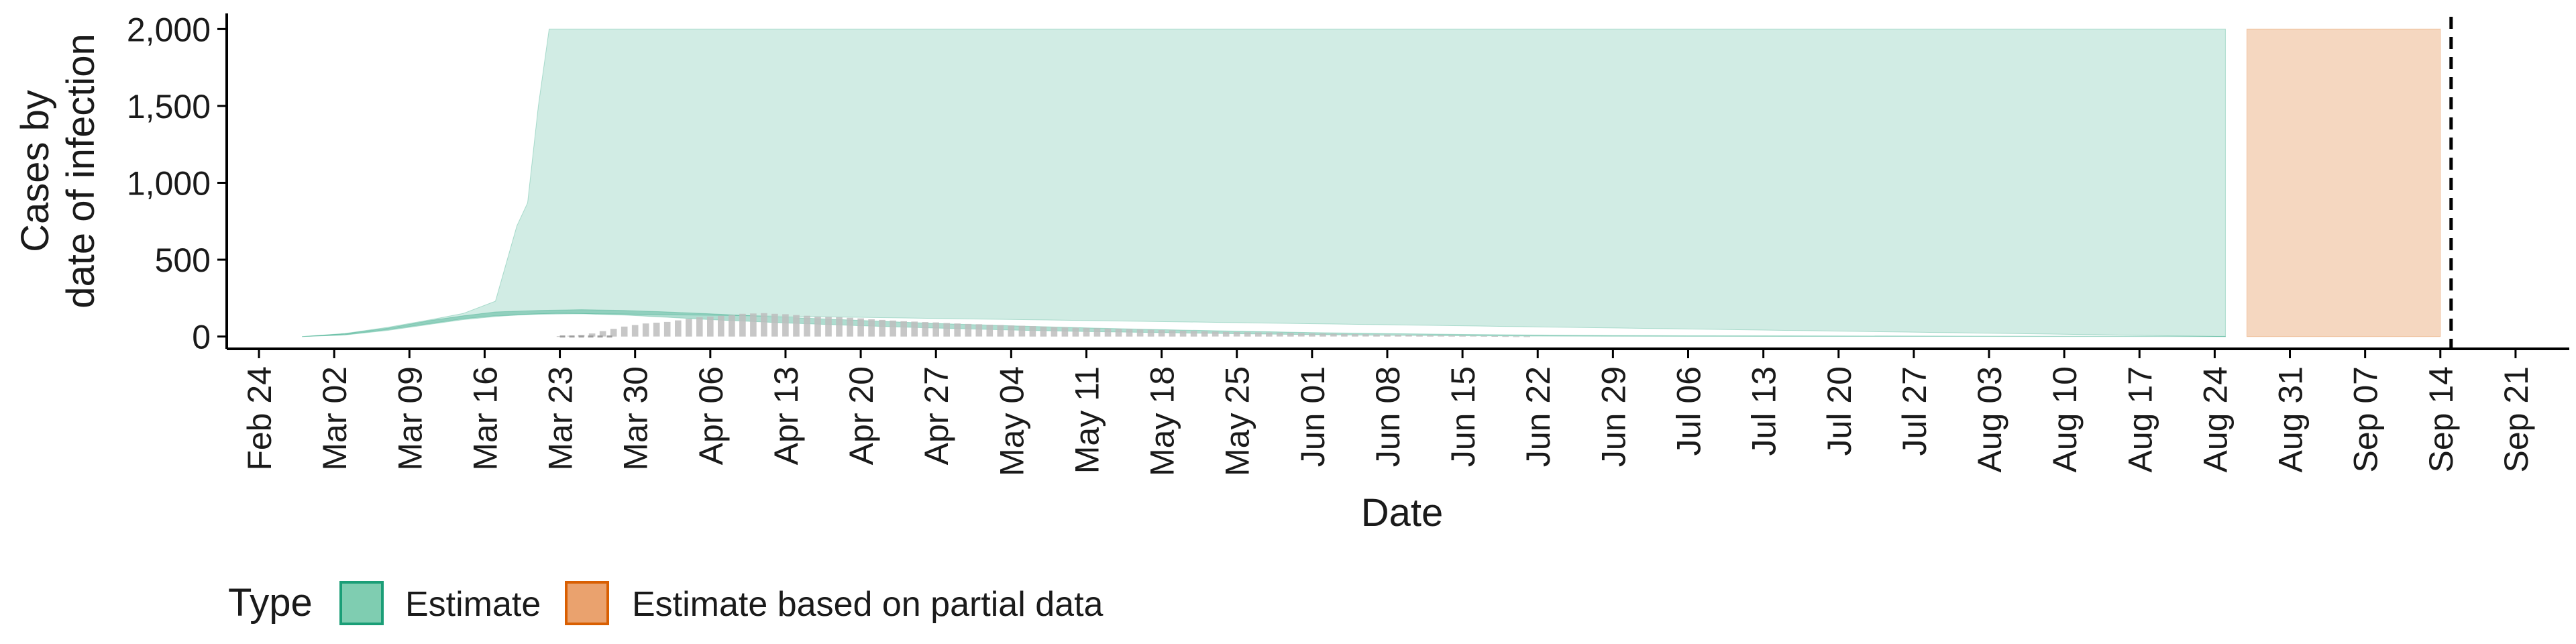 This screenshot has width=2576, height=644. Describe the element at coordinates (1839, 410) in the screenshot. I see `x-tick-label: Jul 20` at that location.